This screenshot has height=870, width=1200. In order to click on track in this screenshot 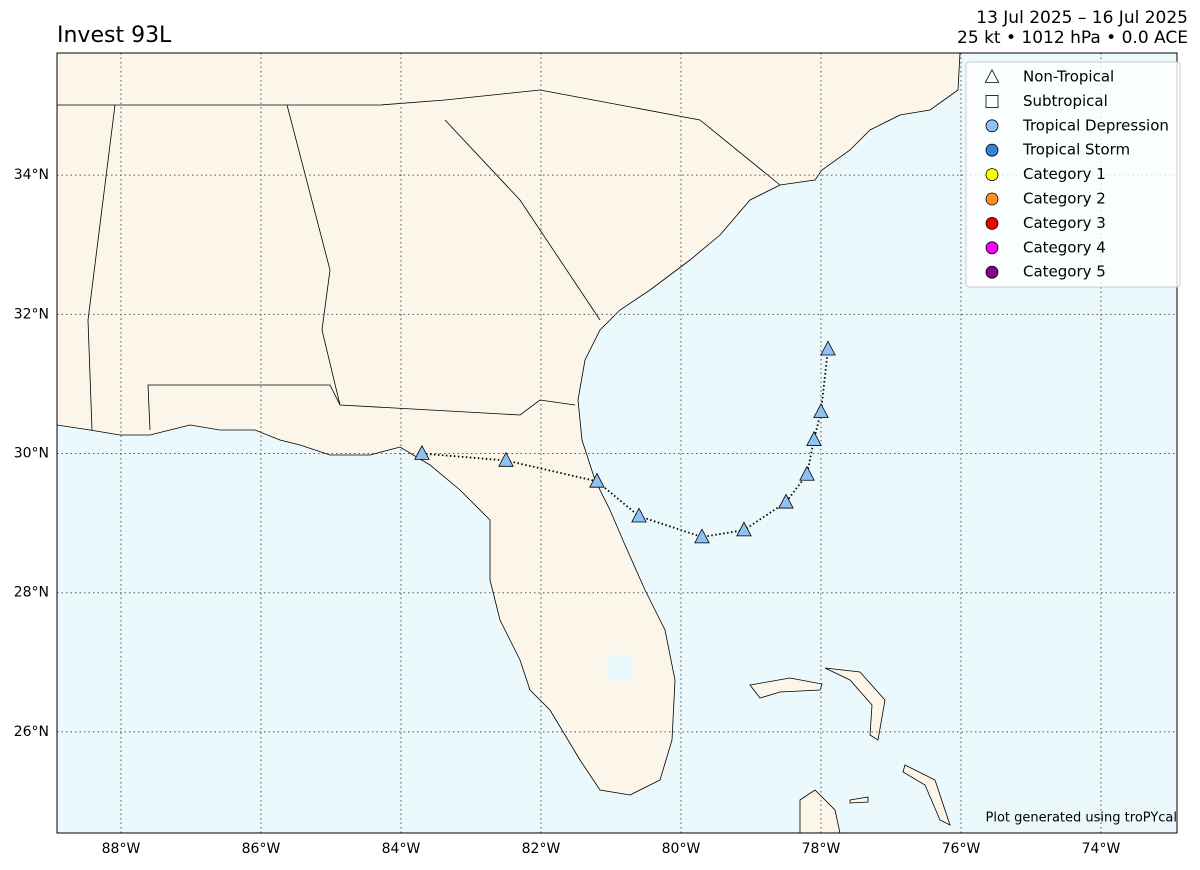, I will do `click(625, 442)`.